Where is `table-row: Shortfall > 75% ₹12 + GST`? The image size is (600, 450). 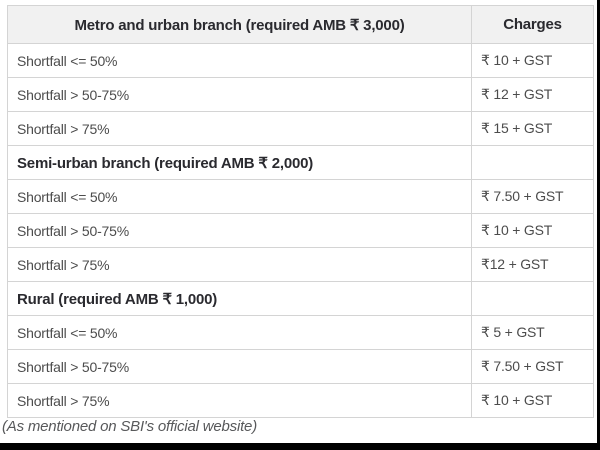
table-row: Shortfall > 75% ₹12 + GST is located at coordinates (300, 264).